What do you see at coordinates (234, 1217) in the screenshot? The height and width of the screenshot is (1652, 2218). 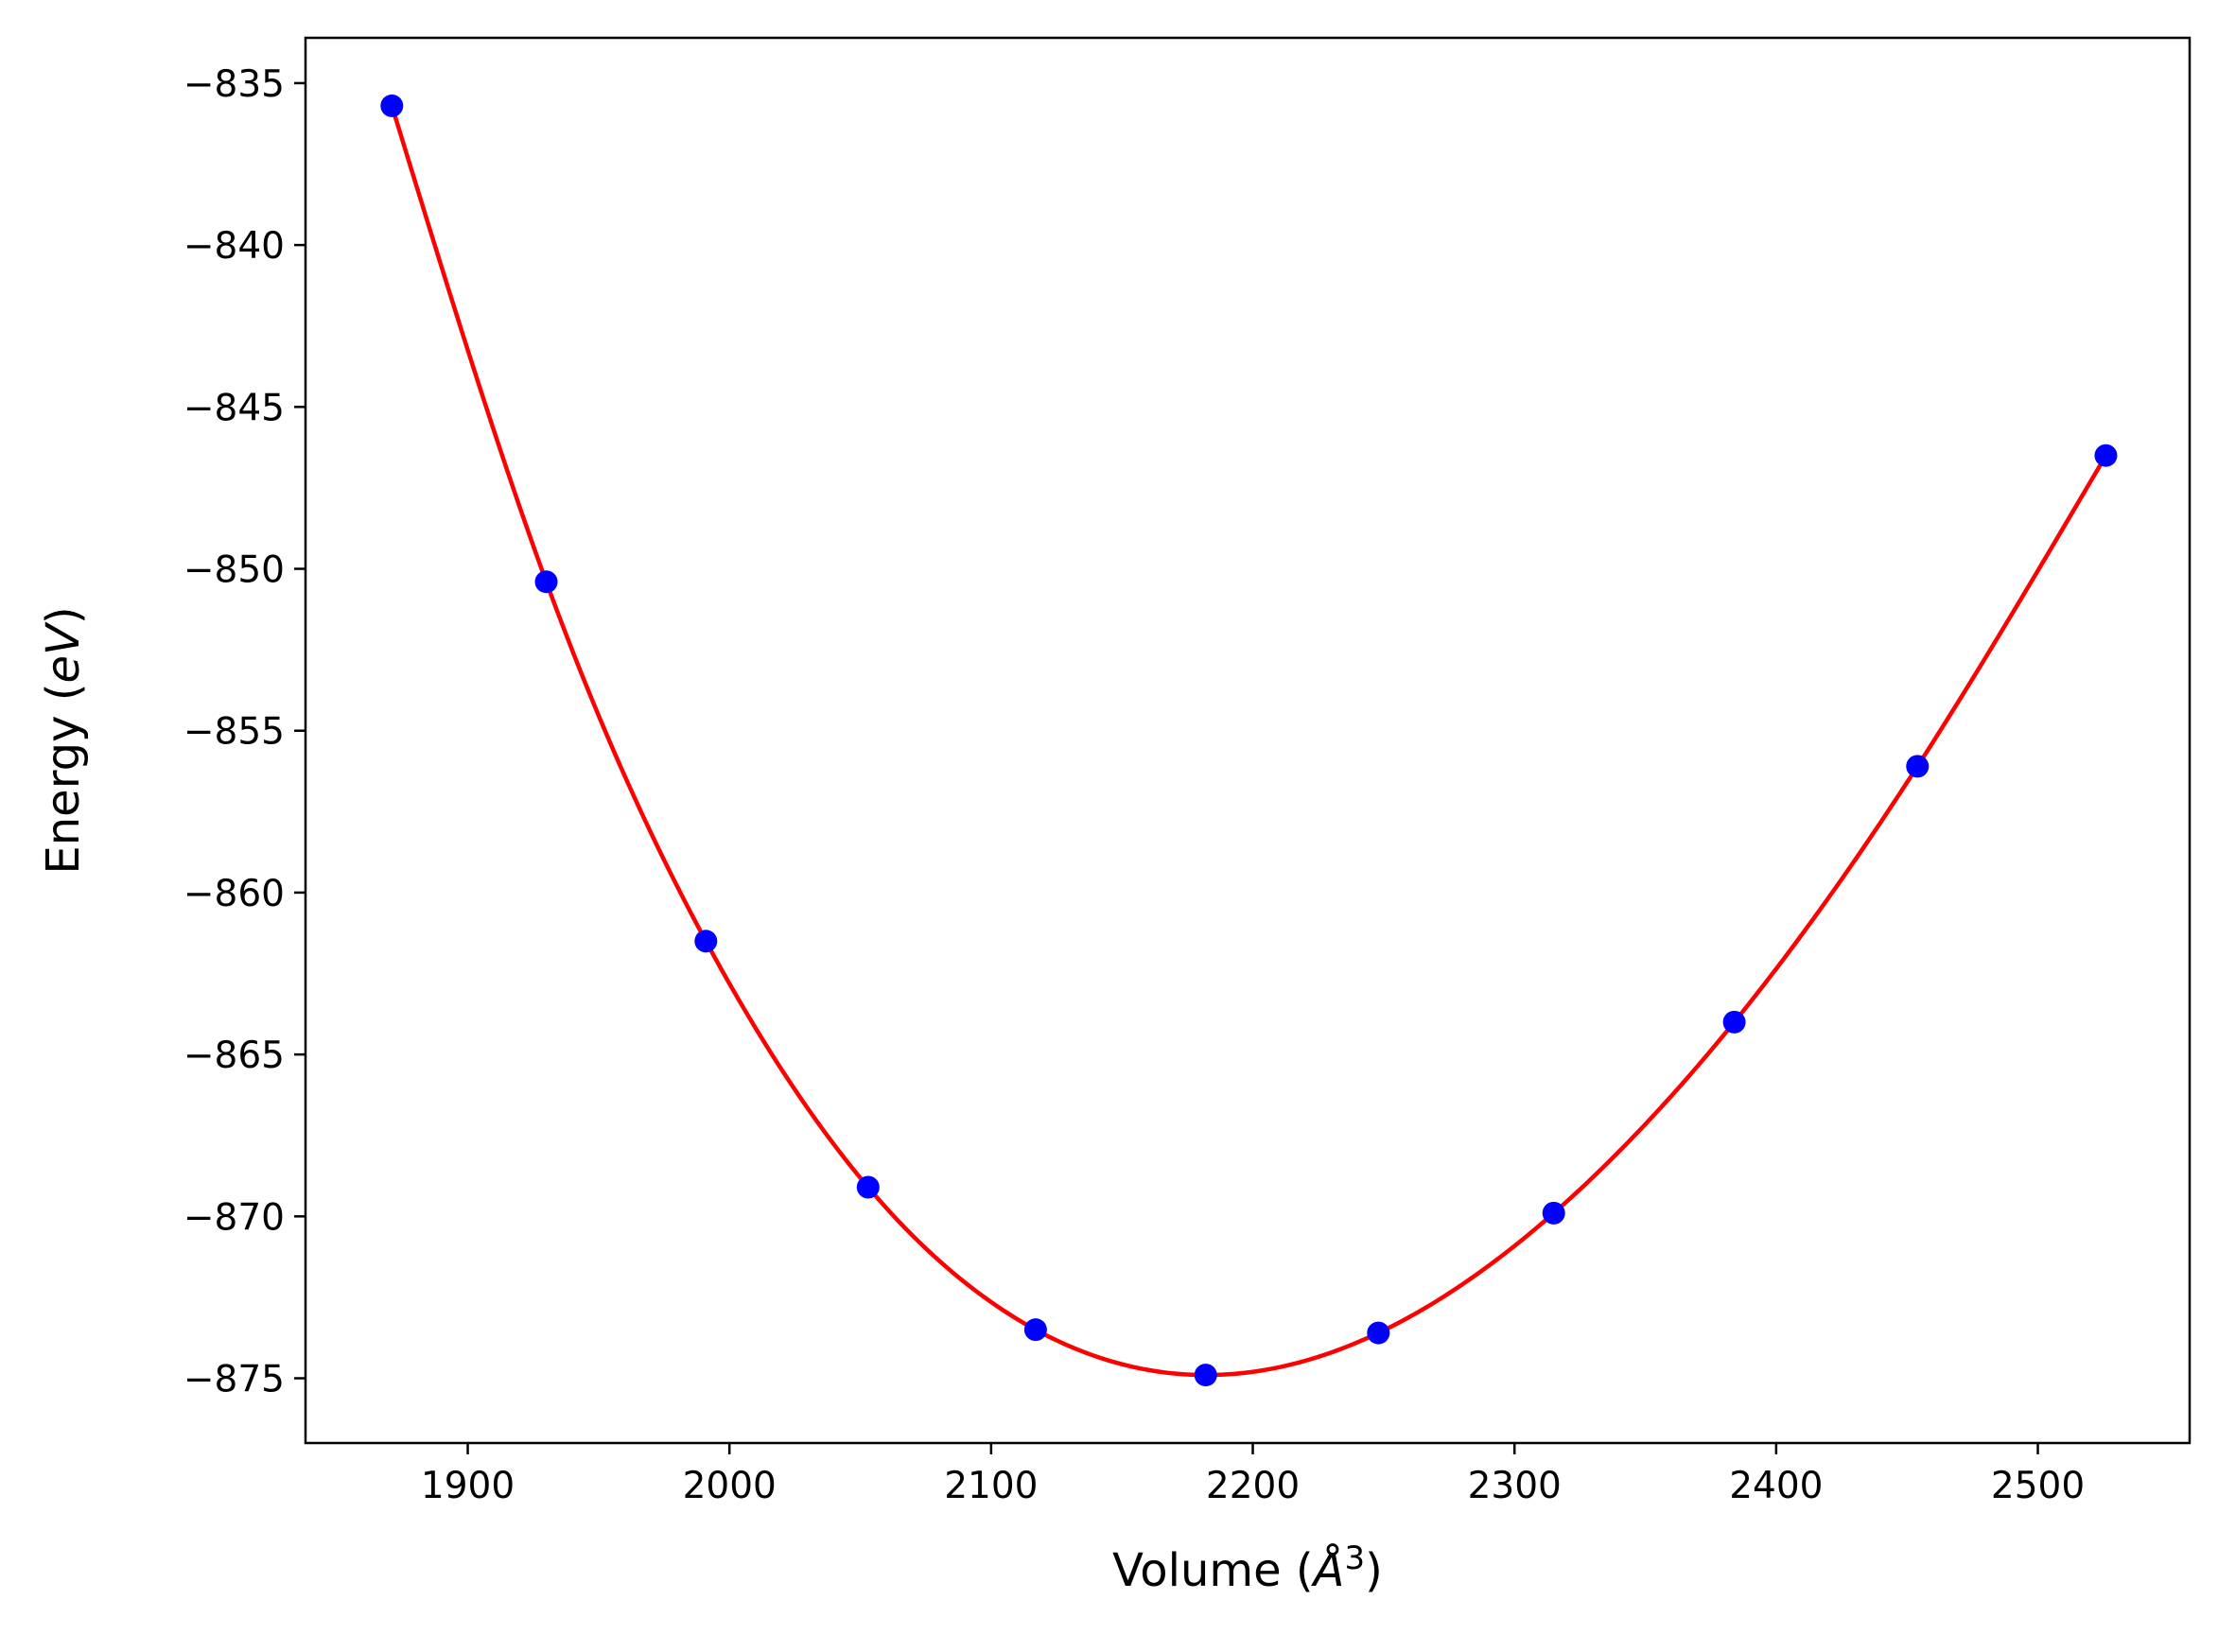 I see `y-tick-label: −870` at bounding box center [234, 1217].